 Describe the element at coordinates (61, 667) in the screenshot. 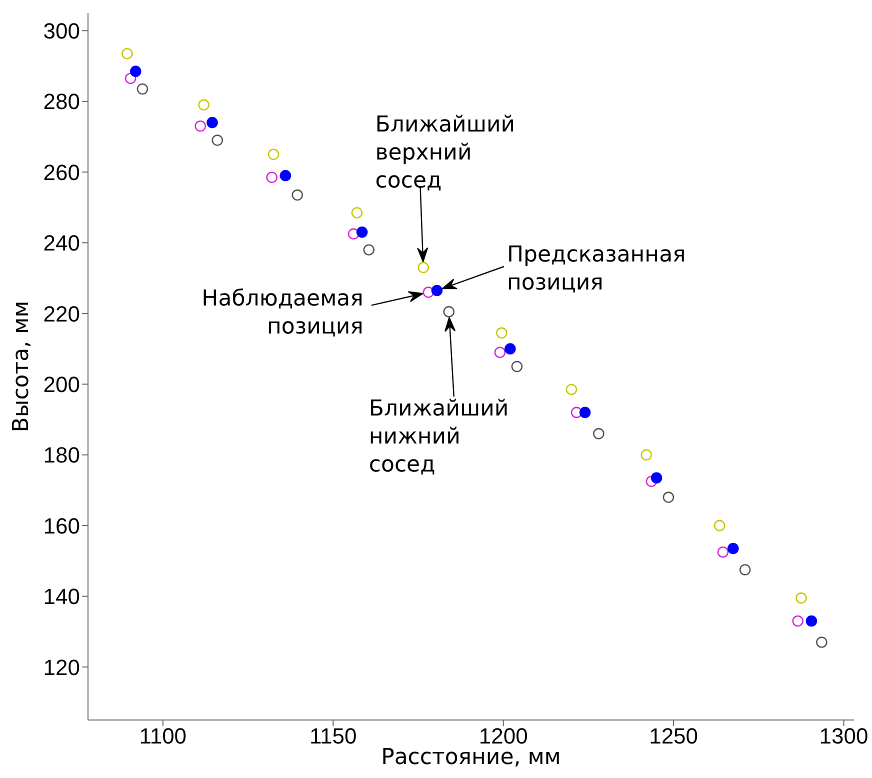

I see `y-tick-label: 120` at that location.